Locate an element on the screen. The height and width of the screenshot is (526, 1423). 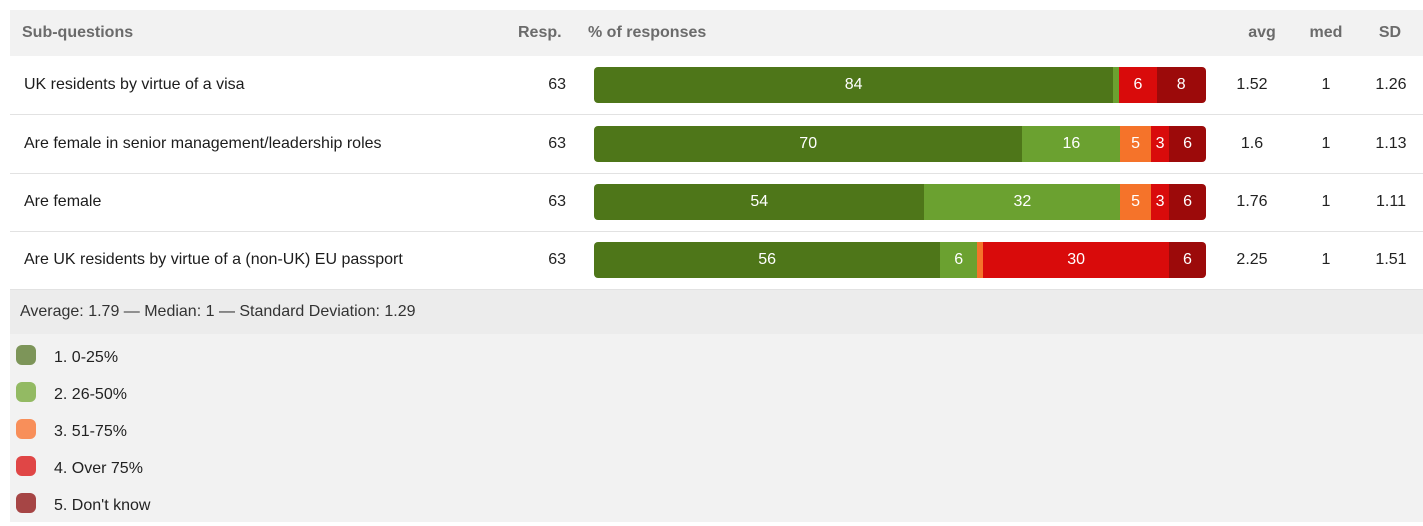
row-sd: 1.13 is located at coordinates (1391, 143).